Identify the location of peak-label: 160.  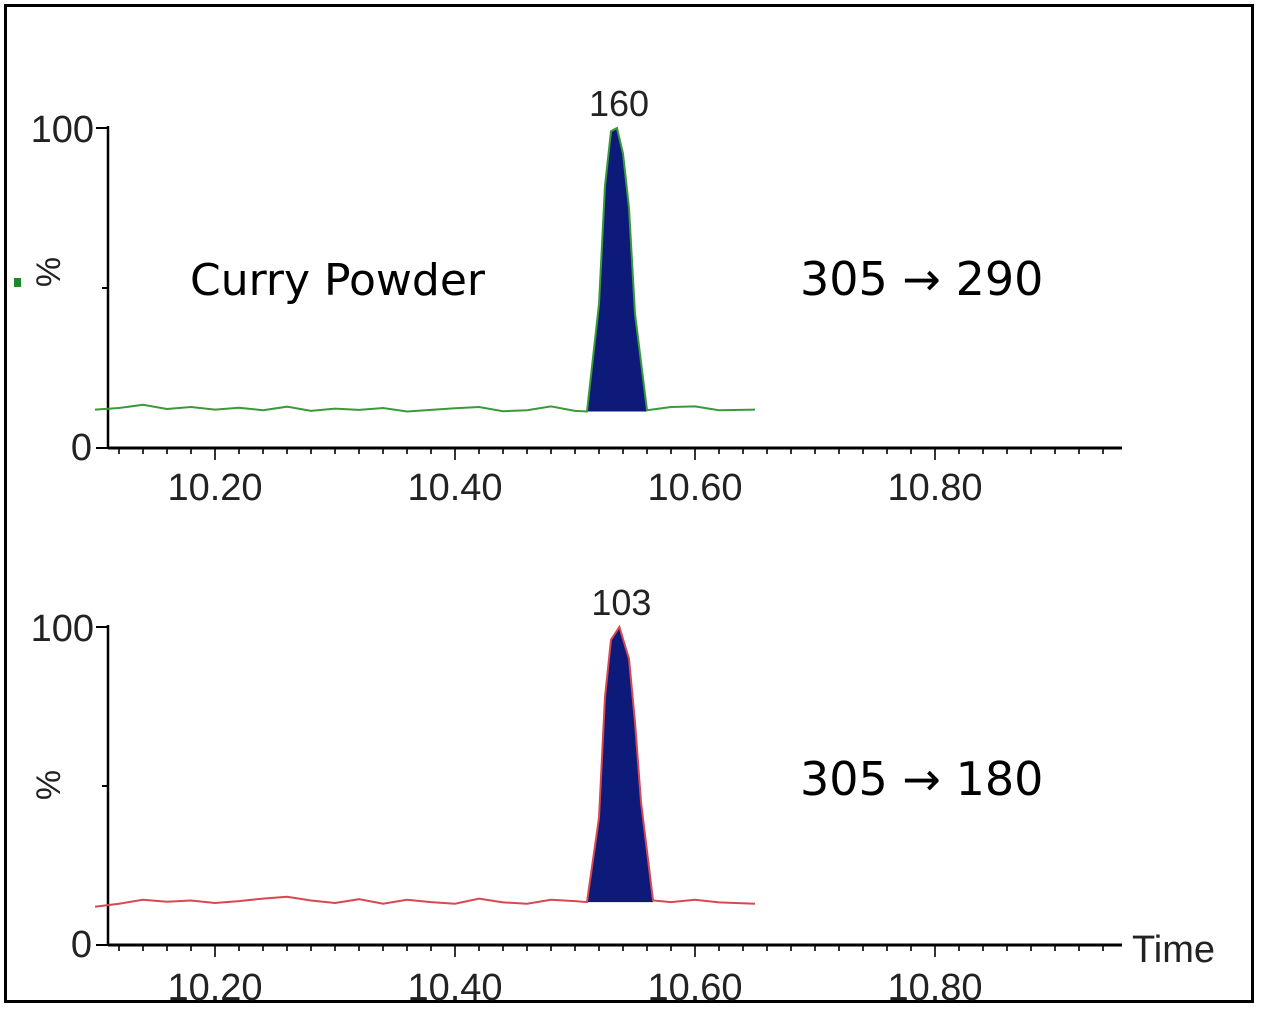
(619, 103).